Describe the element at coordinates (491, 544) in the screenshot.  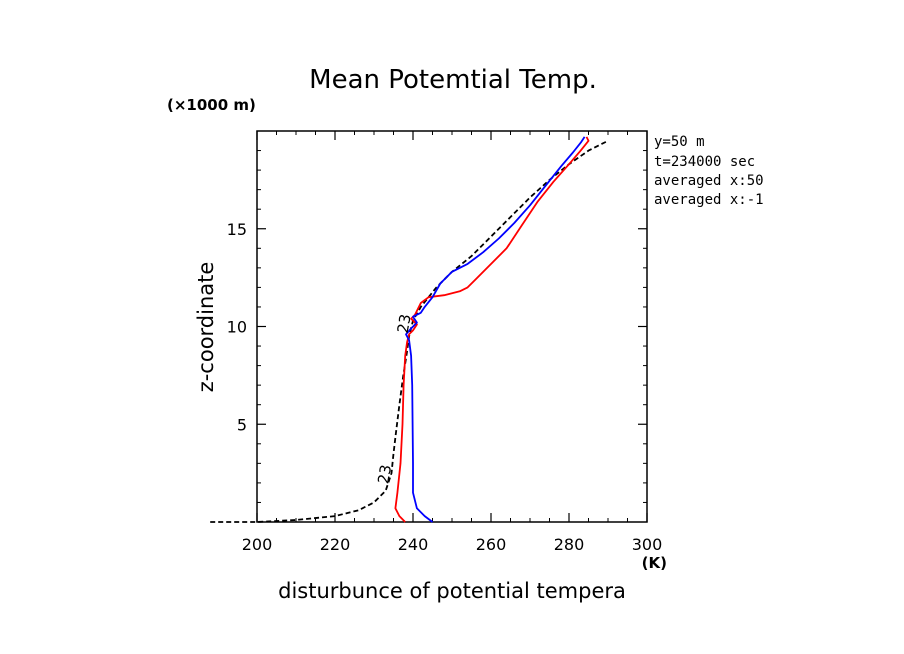
I see `x-tick-label: 260` at that location.